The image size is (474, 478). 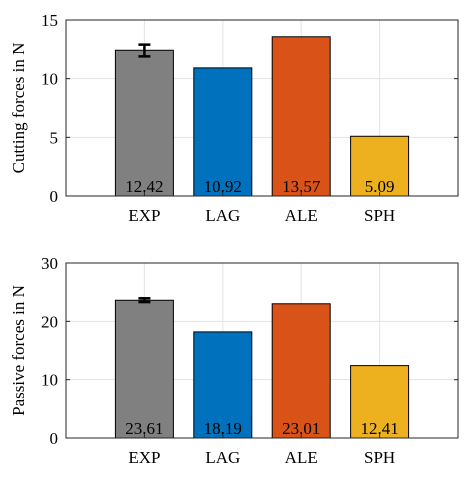 I want to click on bar-value-label-sph: 5.09, so click(x=380, y=186).